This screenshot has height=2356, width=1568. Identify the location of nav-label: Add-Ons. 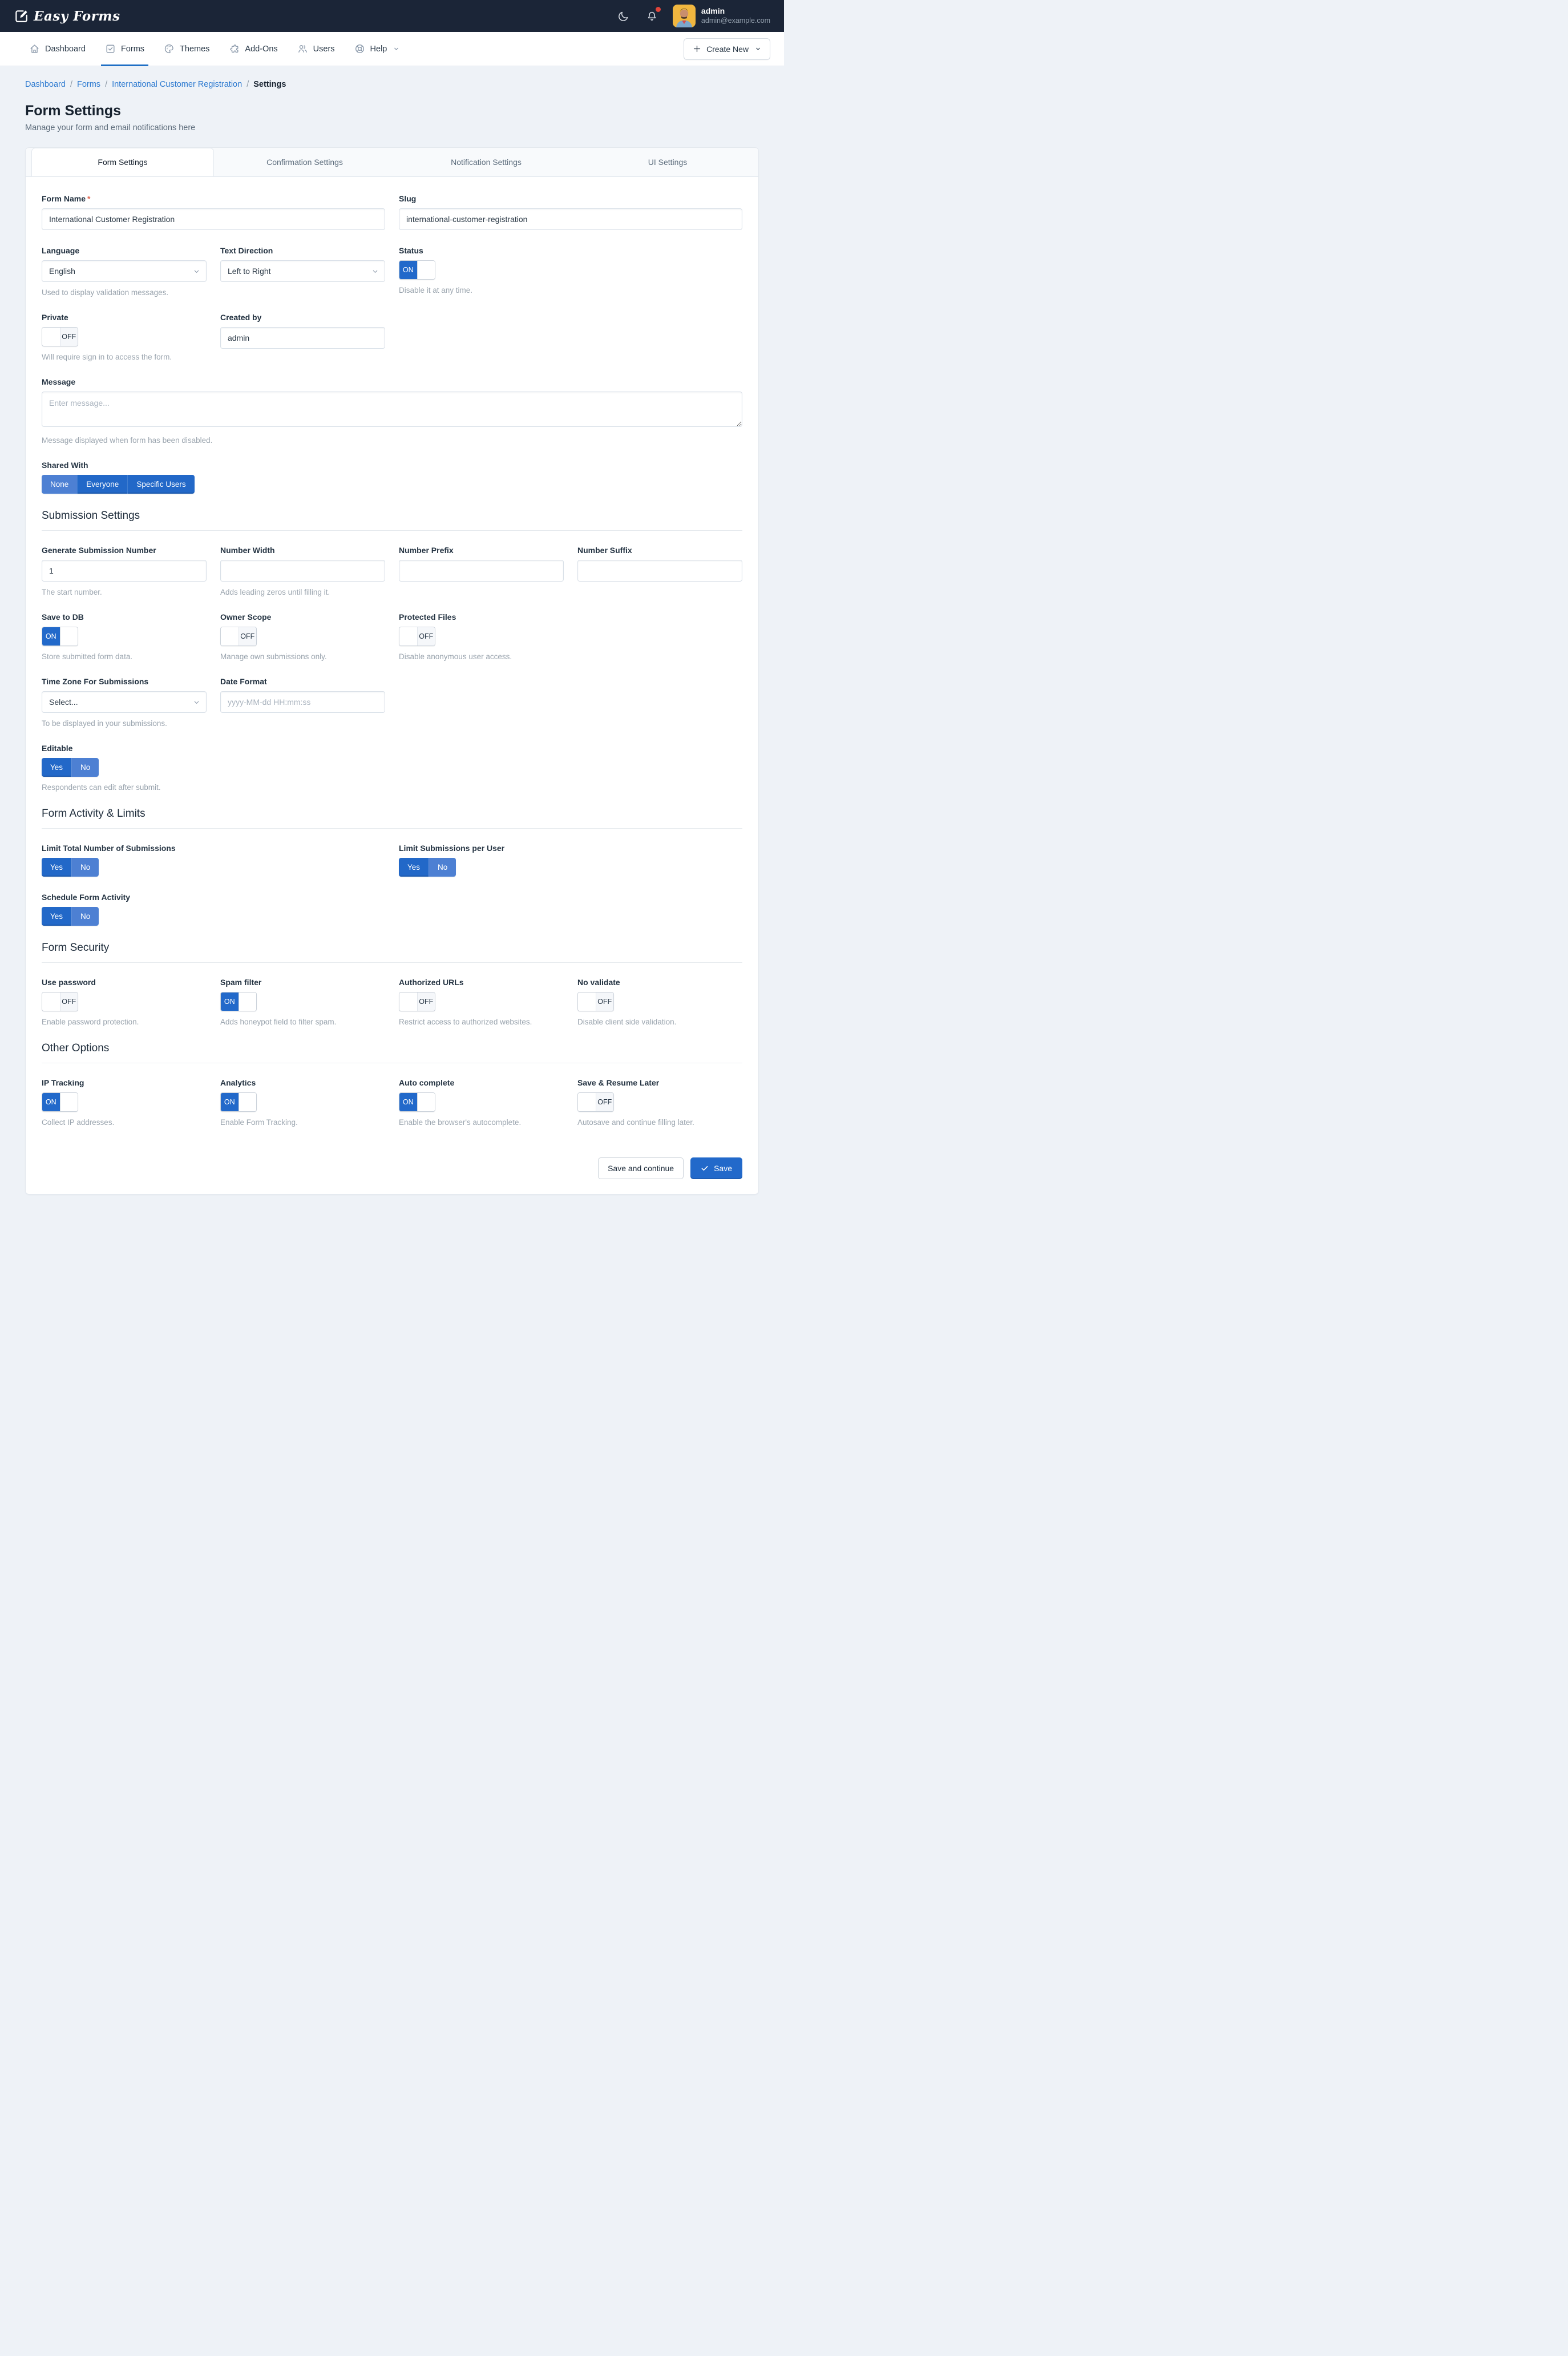
(261, 49).